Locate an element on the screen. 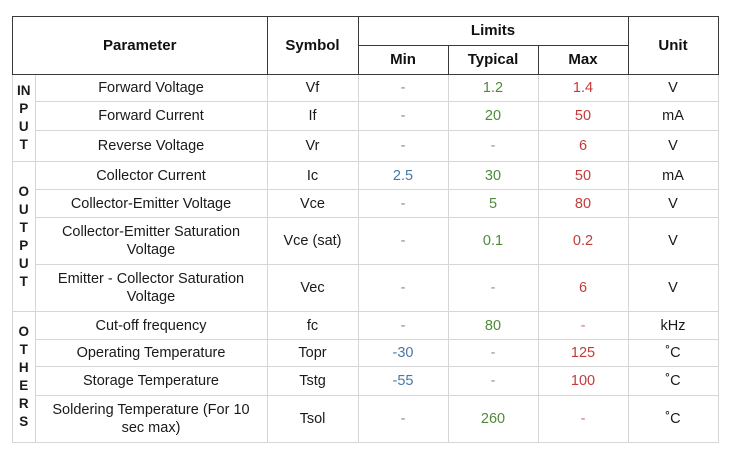 Image resolution: width=738 pixels, height=458 pixels. symbol-cell: Ic is located at coordinates (312, 175).